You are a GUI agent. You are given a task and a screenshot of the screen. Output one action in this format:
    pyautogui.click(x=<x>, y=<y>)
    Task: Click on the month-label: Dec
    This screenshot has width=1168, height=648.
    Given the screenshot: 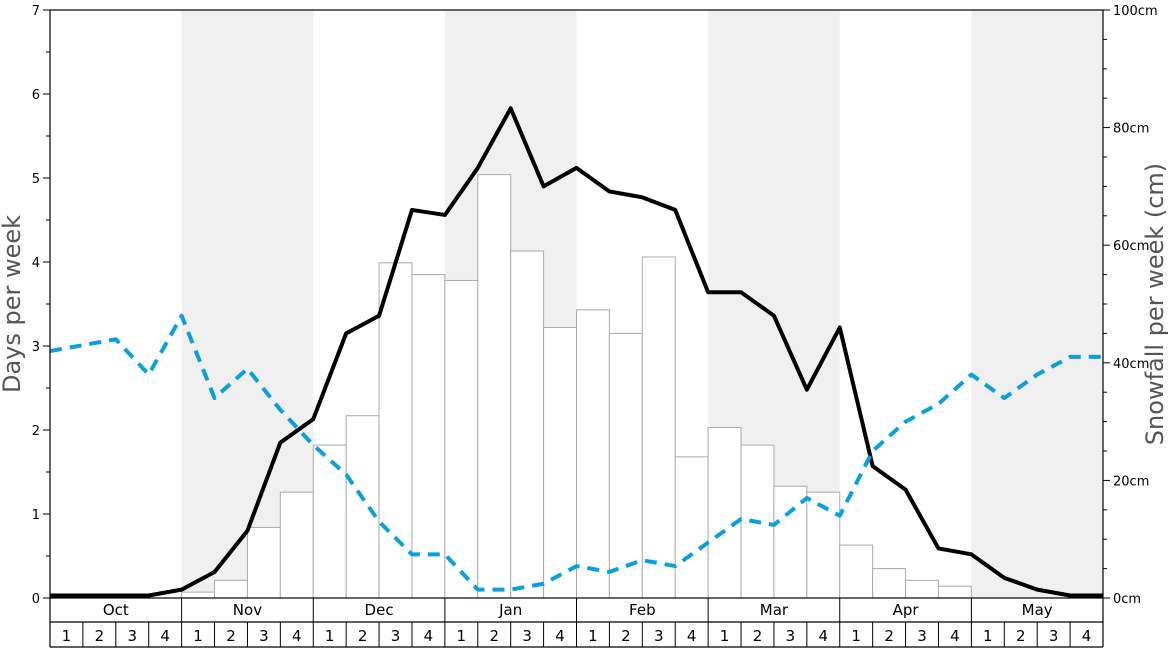 What is the action you would take?
    pyautogui.click(x=379, y=610)
    